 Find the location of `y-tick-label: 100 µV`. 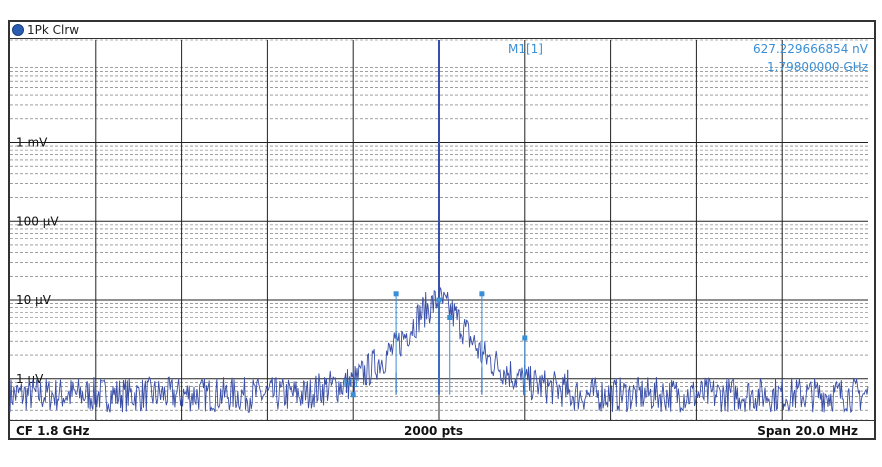

y-tick-label: 100 µV is located at coordinates (37, 221).